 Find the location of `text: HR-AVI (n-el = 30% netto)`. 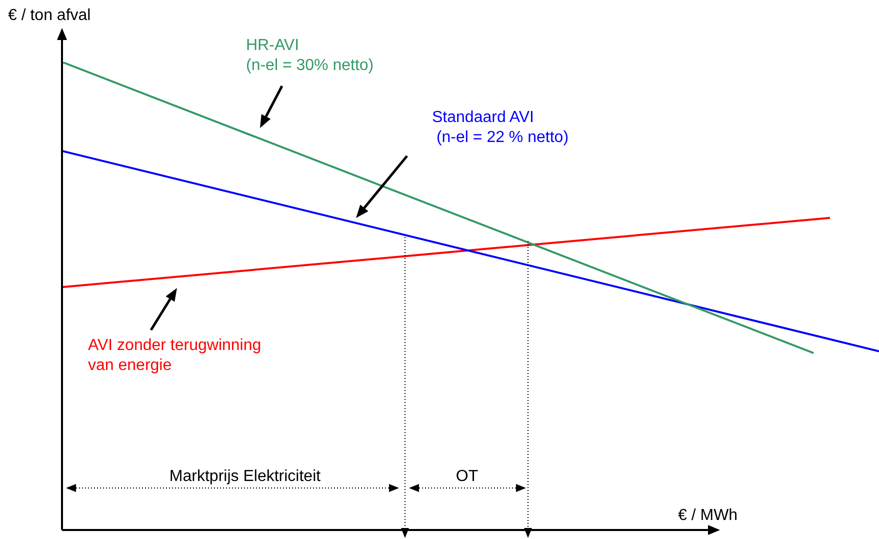

text: HR-AVI (n-el = 30% netto) is located at coordinates (310, 56).